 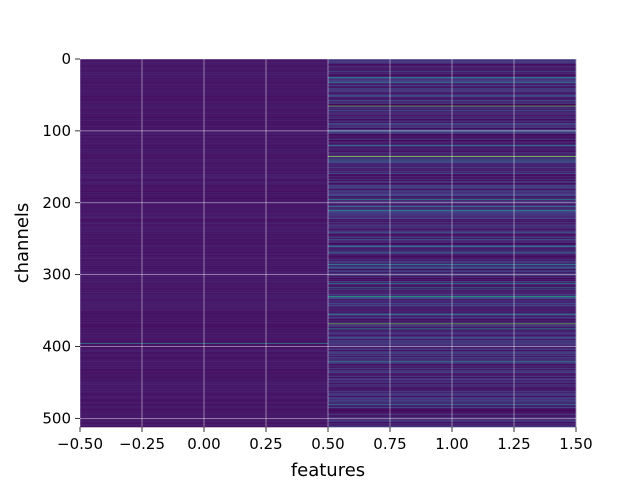 I want to click on x-tick-label: −0.25, so click(x=142, y=444).